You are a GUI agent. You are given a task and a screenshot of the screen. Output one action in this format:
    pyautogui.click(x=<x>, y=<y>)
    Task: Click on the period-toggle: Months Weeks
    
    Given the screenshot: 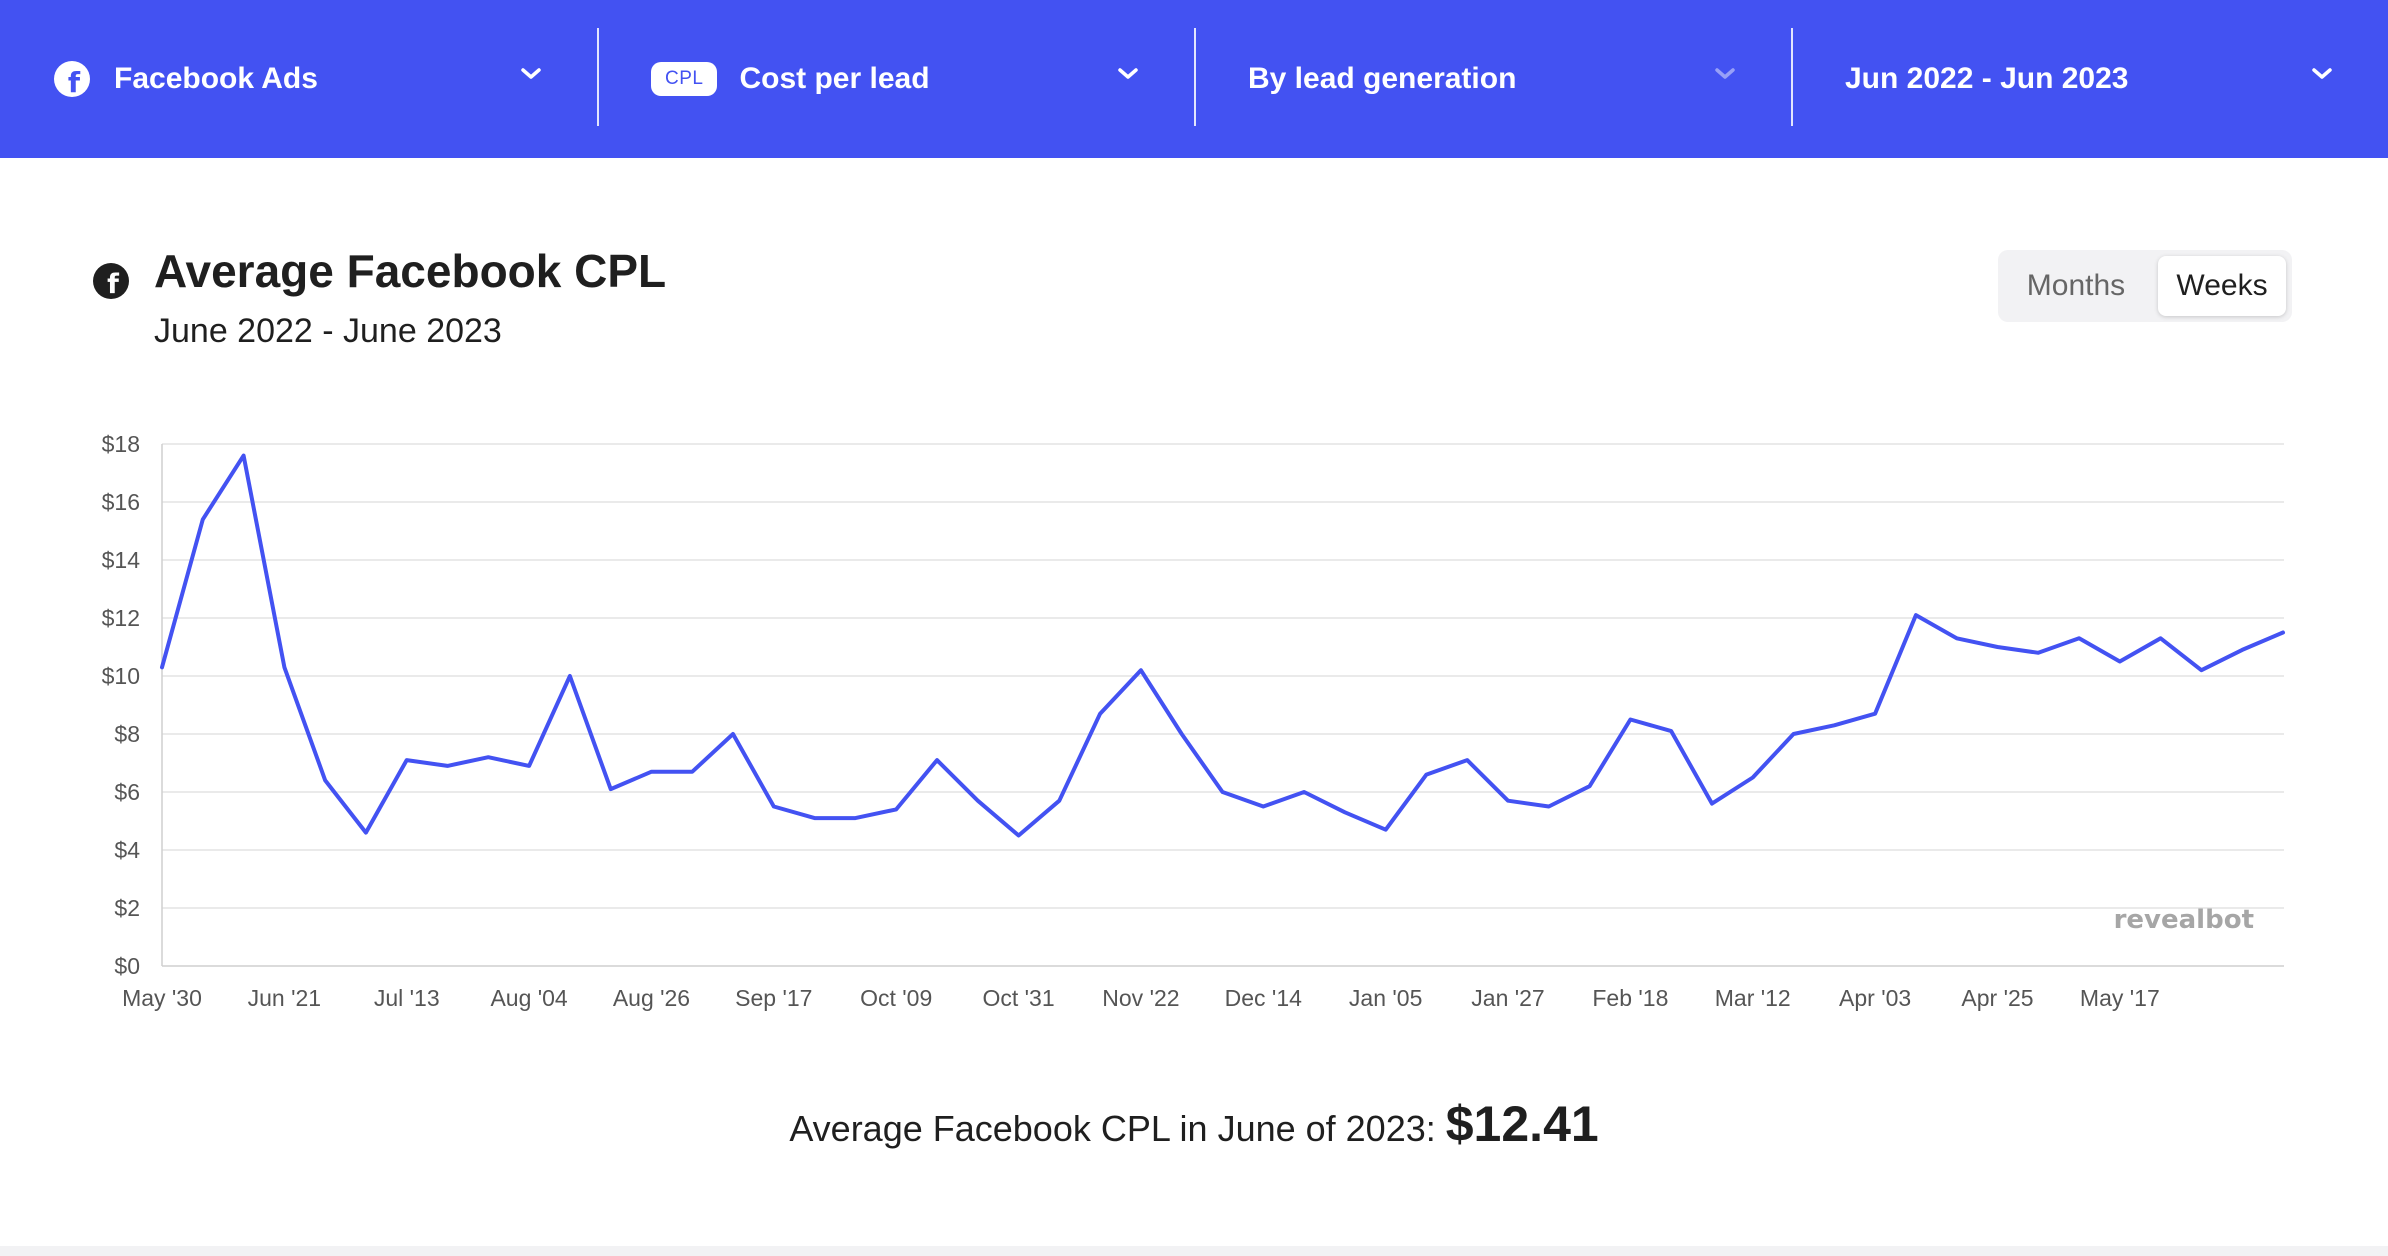 What is the action you would take?
    pyautogui.click(x=2145, y=286)
    